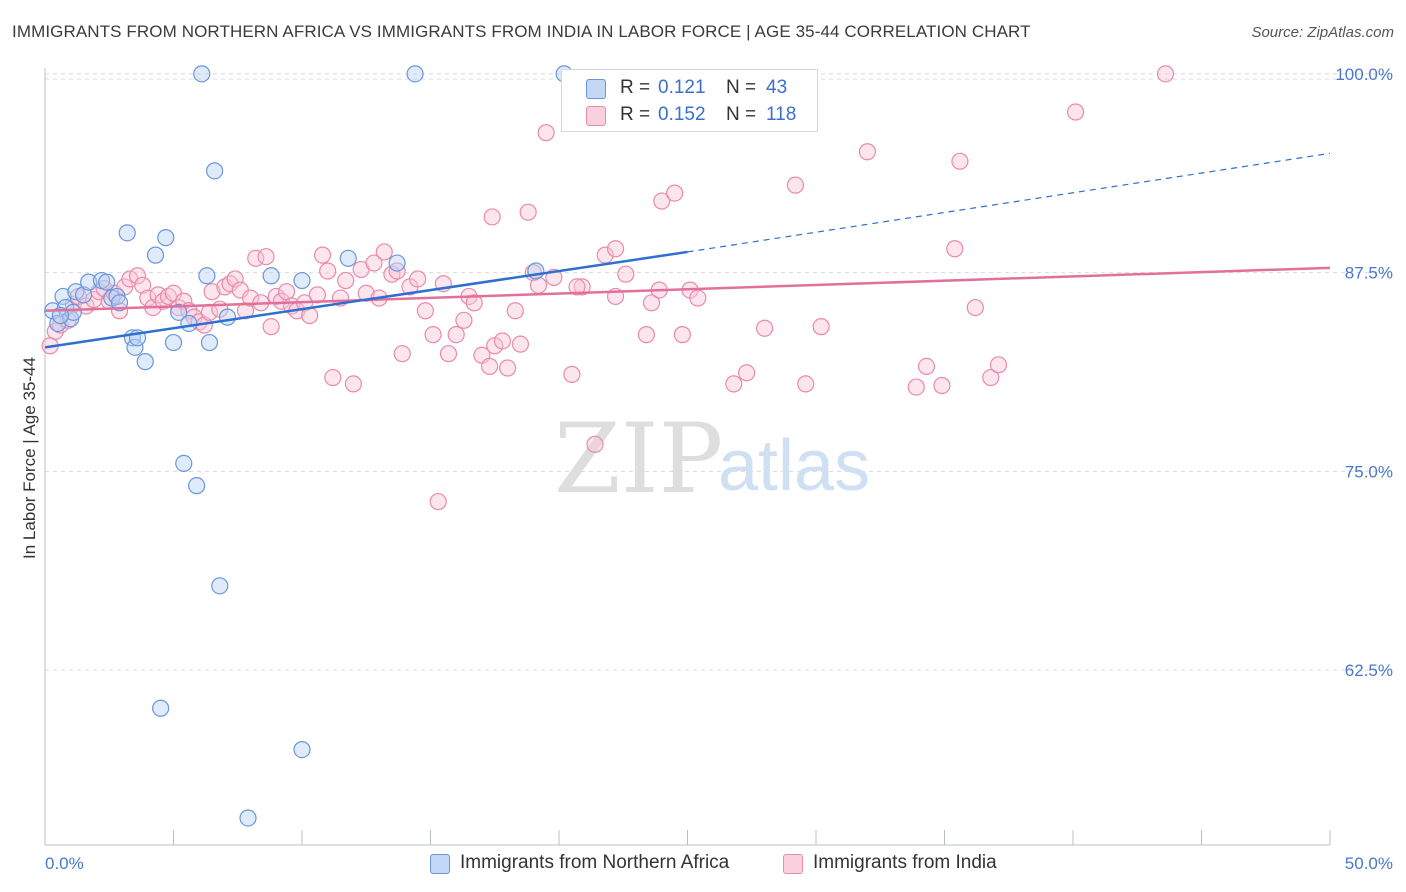 This screenshot has height=892, width=1406. I want to click on legend-swatch-blue, so click(596, 89).